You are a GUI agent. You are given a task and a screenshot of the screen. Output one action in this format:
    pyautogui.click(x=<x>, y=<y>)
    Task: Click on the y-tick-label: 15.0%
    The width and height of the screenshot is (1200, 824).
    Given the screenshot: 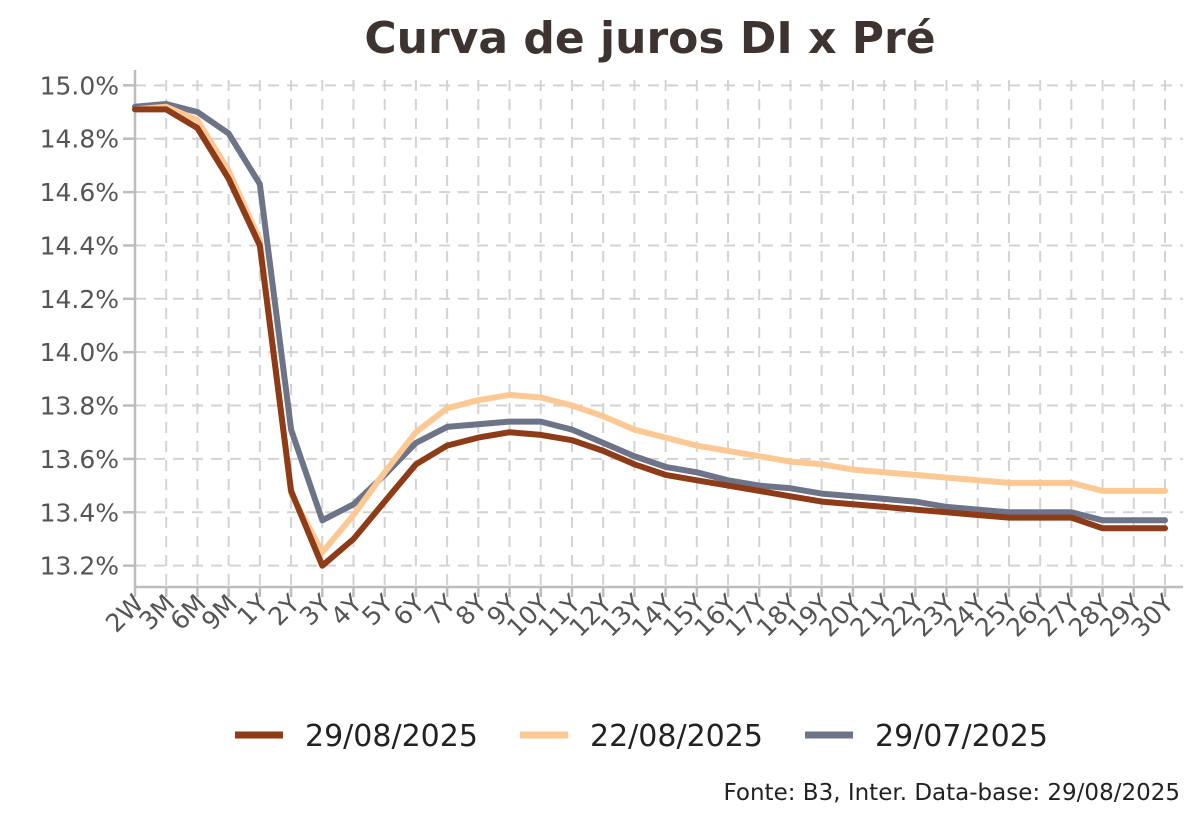 What is the action you would take?
    pyautogui.click(x=79, y=85)
    